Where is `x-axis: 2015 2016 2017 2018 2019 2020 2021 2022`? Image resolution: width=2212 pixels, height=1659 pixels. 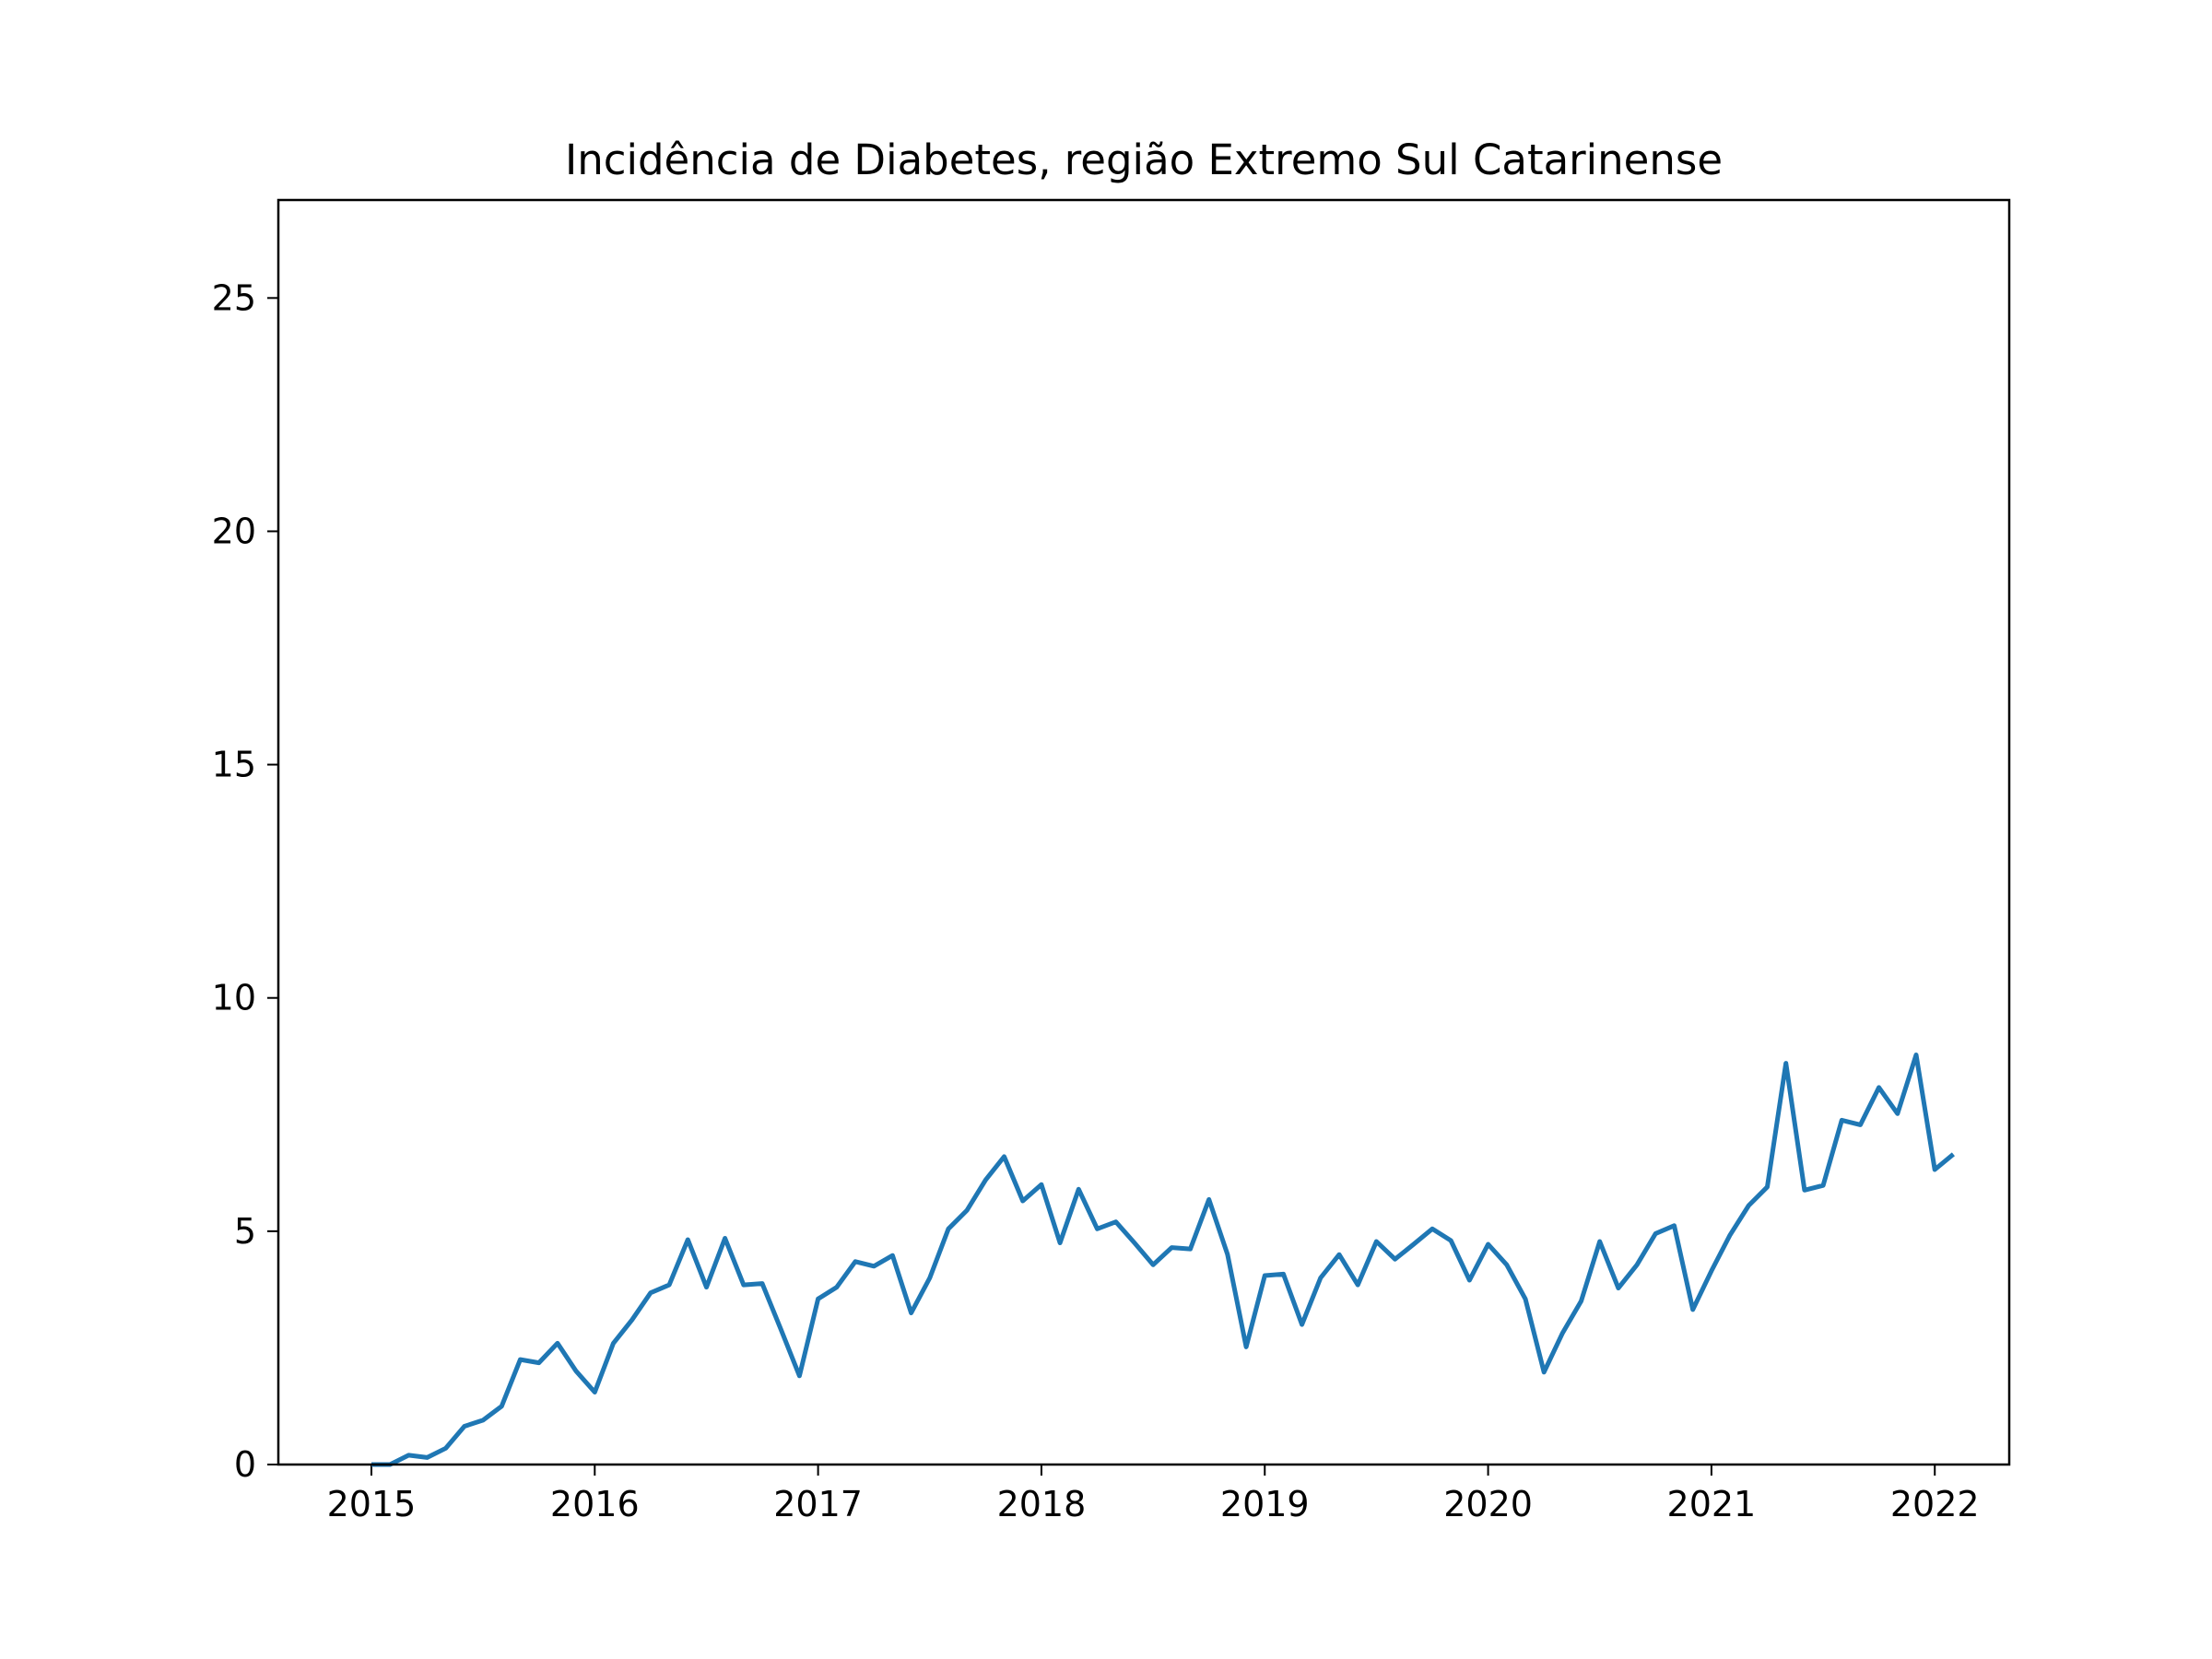 x-axis: 2015 2016 2017 2018 2019 2020 2021 2022 is located at coordinates (1153, 1494).